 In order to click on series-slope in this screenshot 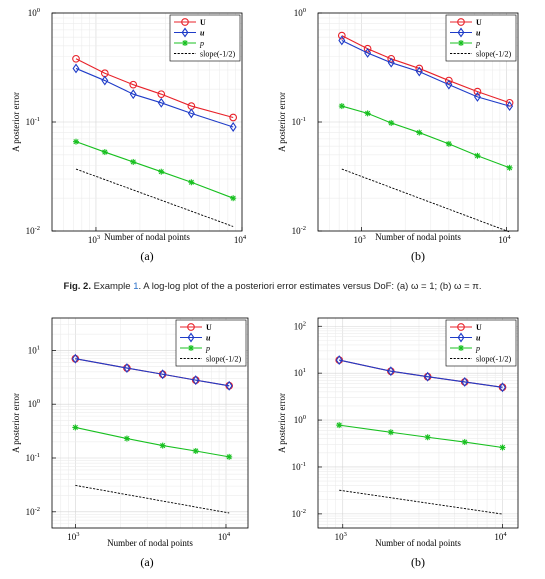, I will do `click(421, 502)`.